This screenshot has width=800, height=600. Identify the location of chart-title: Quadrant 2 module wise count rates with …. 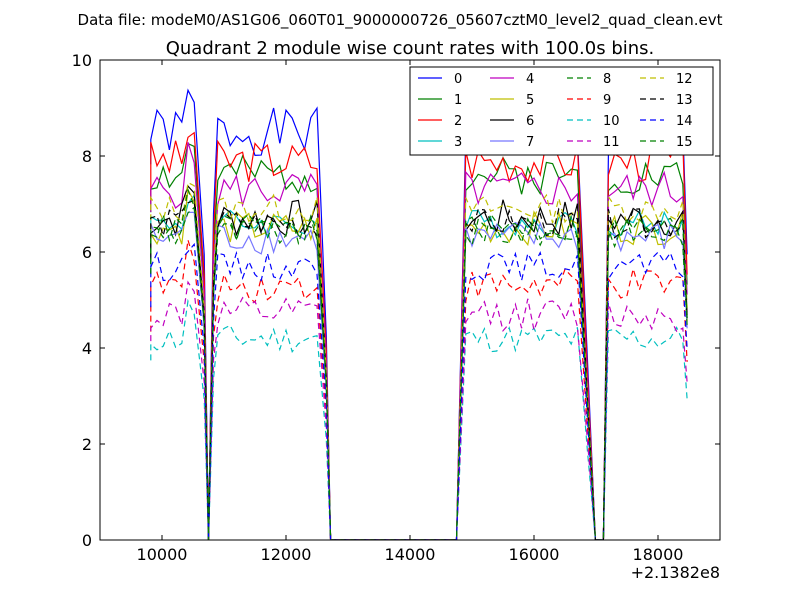
(410, 48).